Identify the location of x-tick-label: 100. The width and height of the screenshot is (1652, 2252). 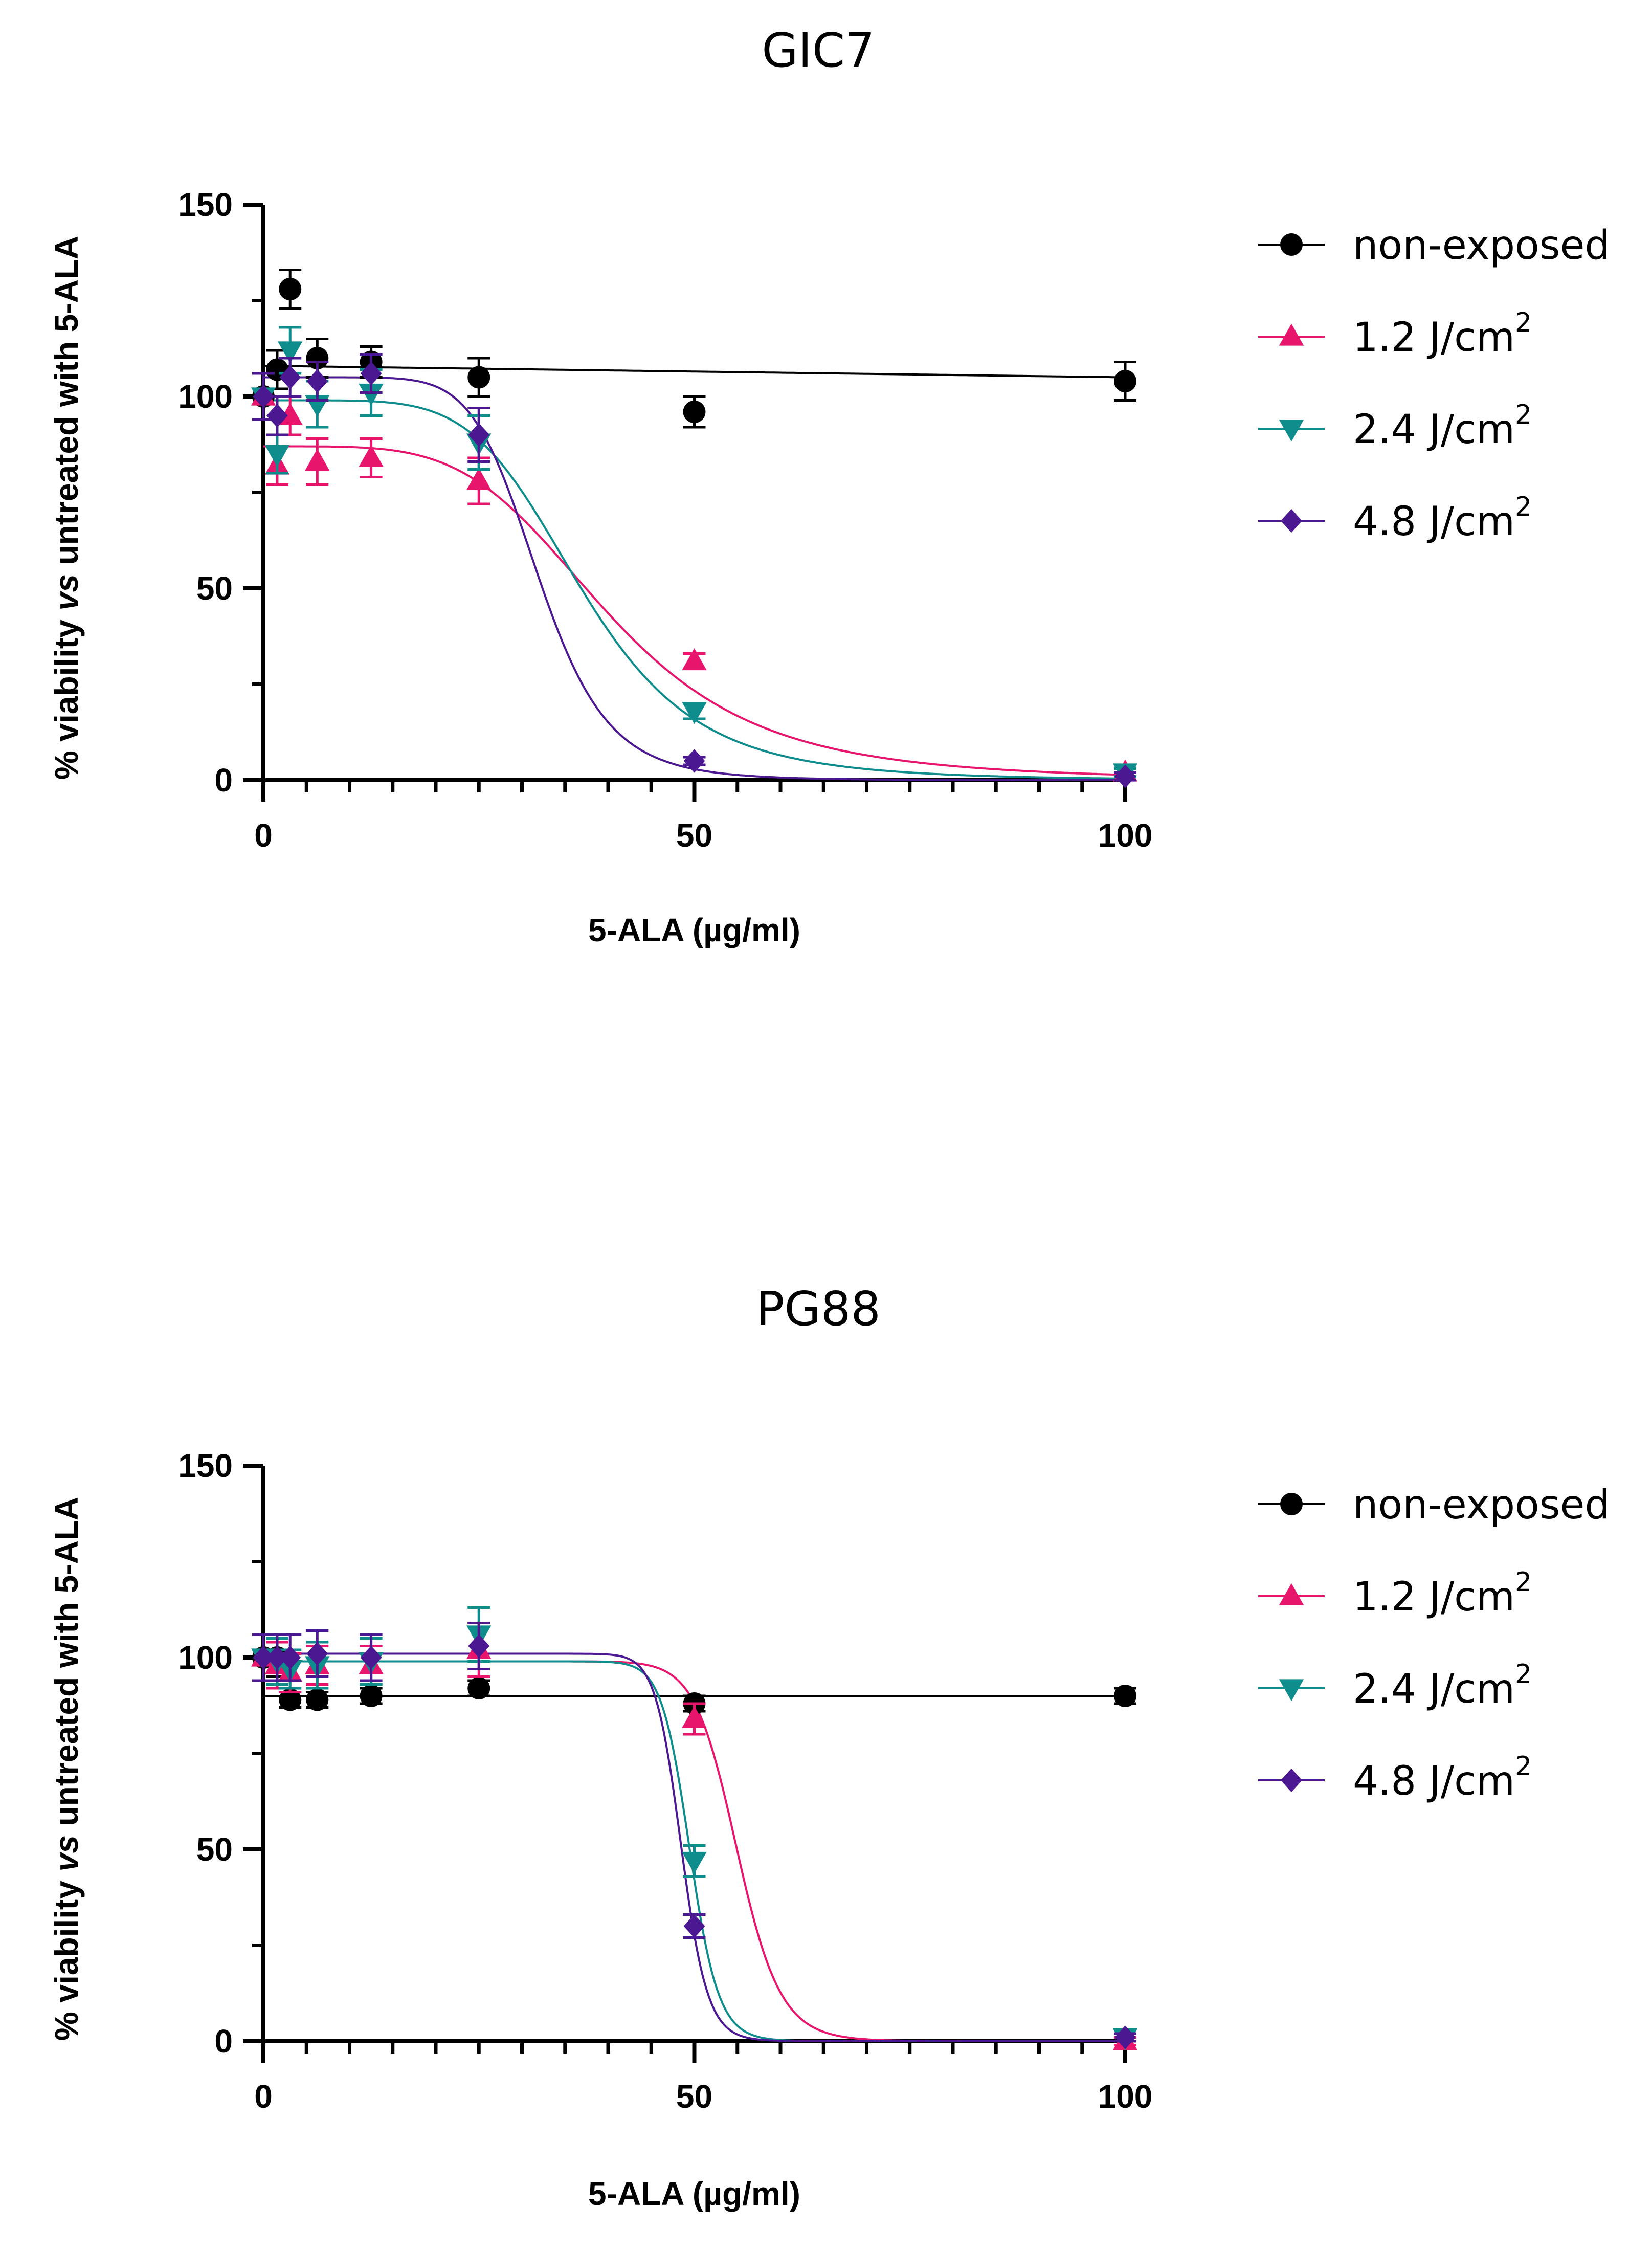
(1125, 2096).